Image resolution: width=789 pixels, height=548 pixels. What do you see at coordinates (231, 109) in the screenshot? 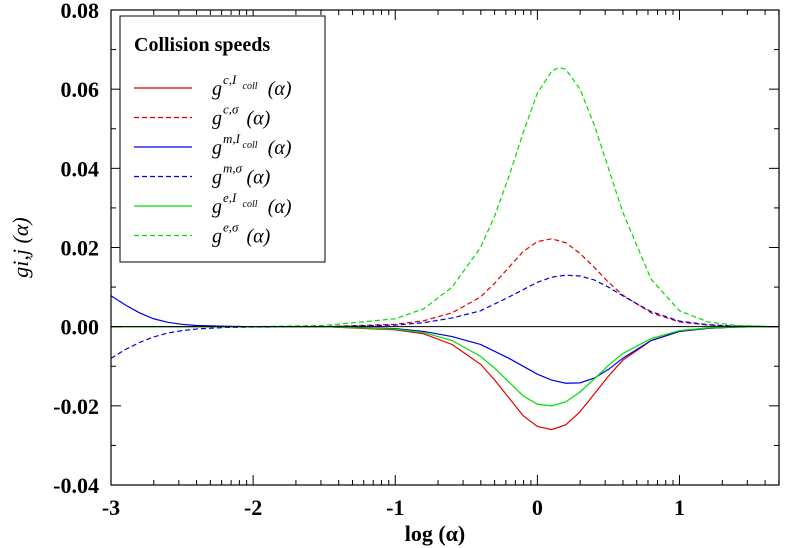
I see `legend-label-sup: c,σ` at bounding box center [231, 109].